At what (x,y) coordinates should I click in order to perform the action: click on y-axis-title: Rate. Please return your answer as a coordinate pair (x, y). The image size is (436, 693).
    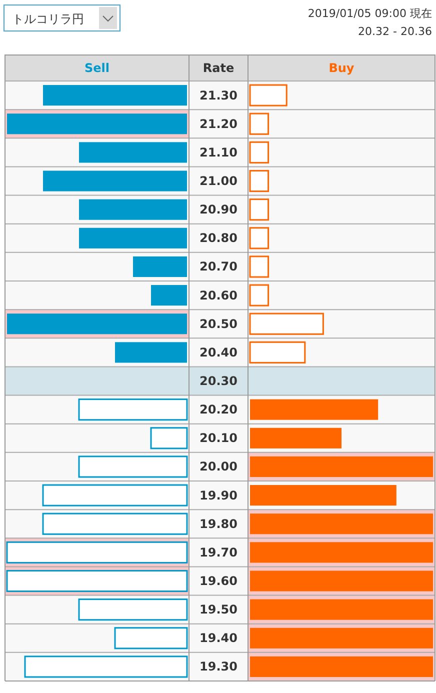
    Looking at the image, I should click on (218, 68).